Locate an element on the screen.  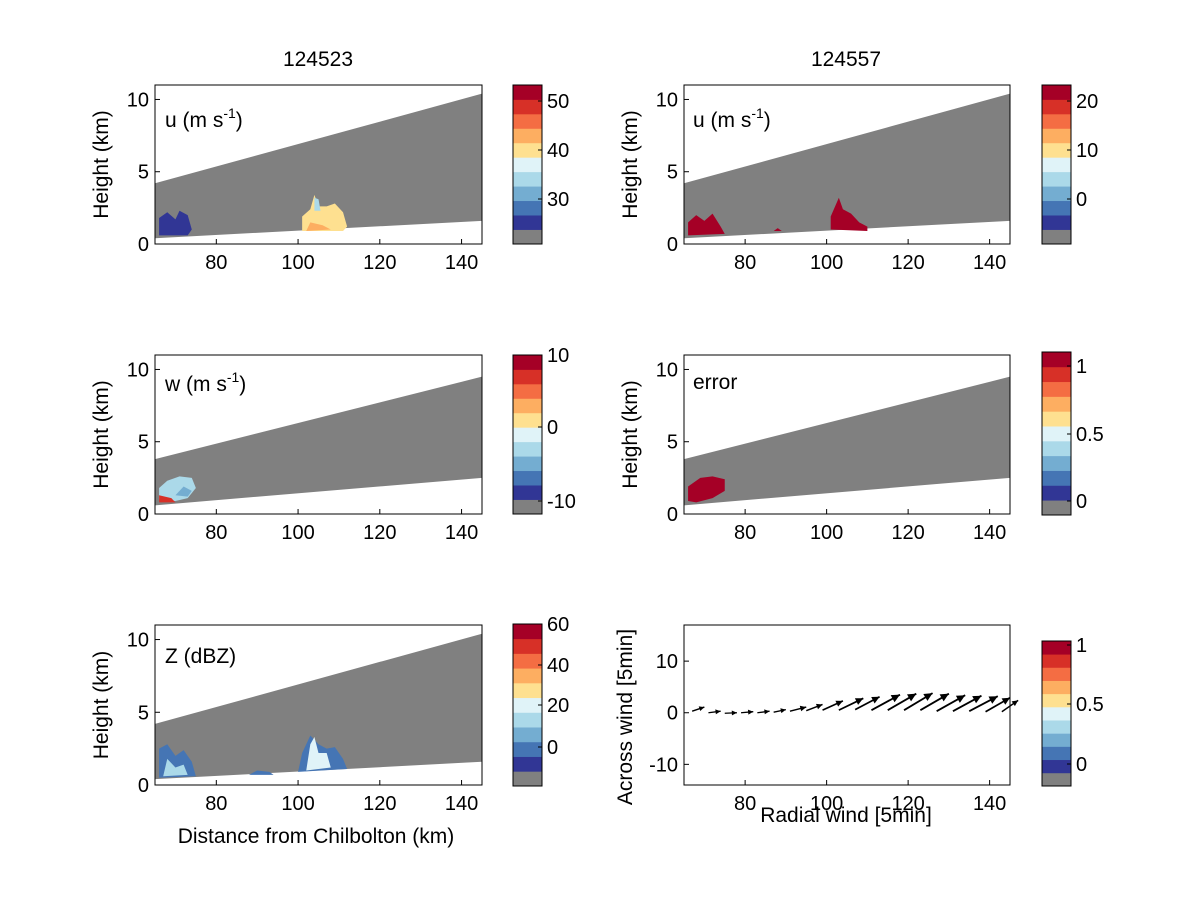
wind-right-colorbar-tick-label: 0.5 is located at coordinates (1090, 705).